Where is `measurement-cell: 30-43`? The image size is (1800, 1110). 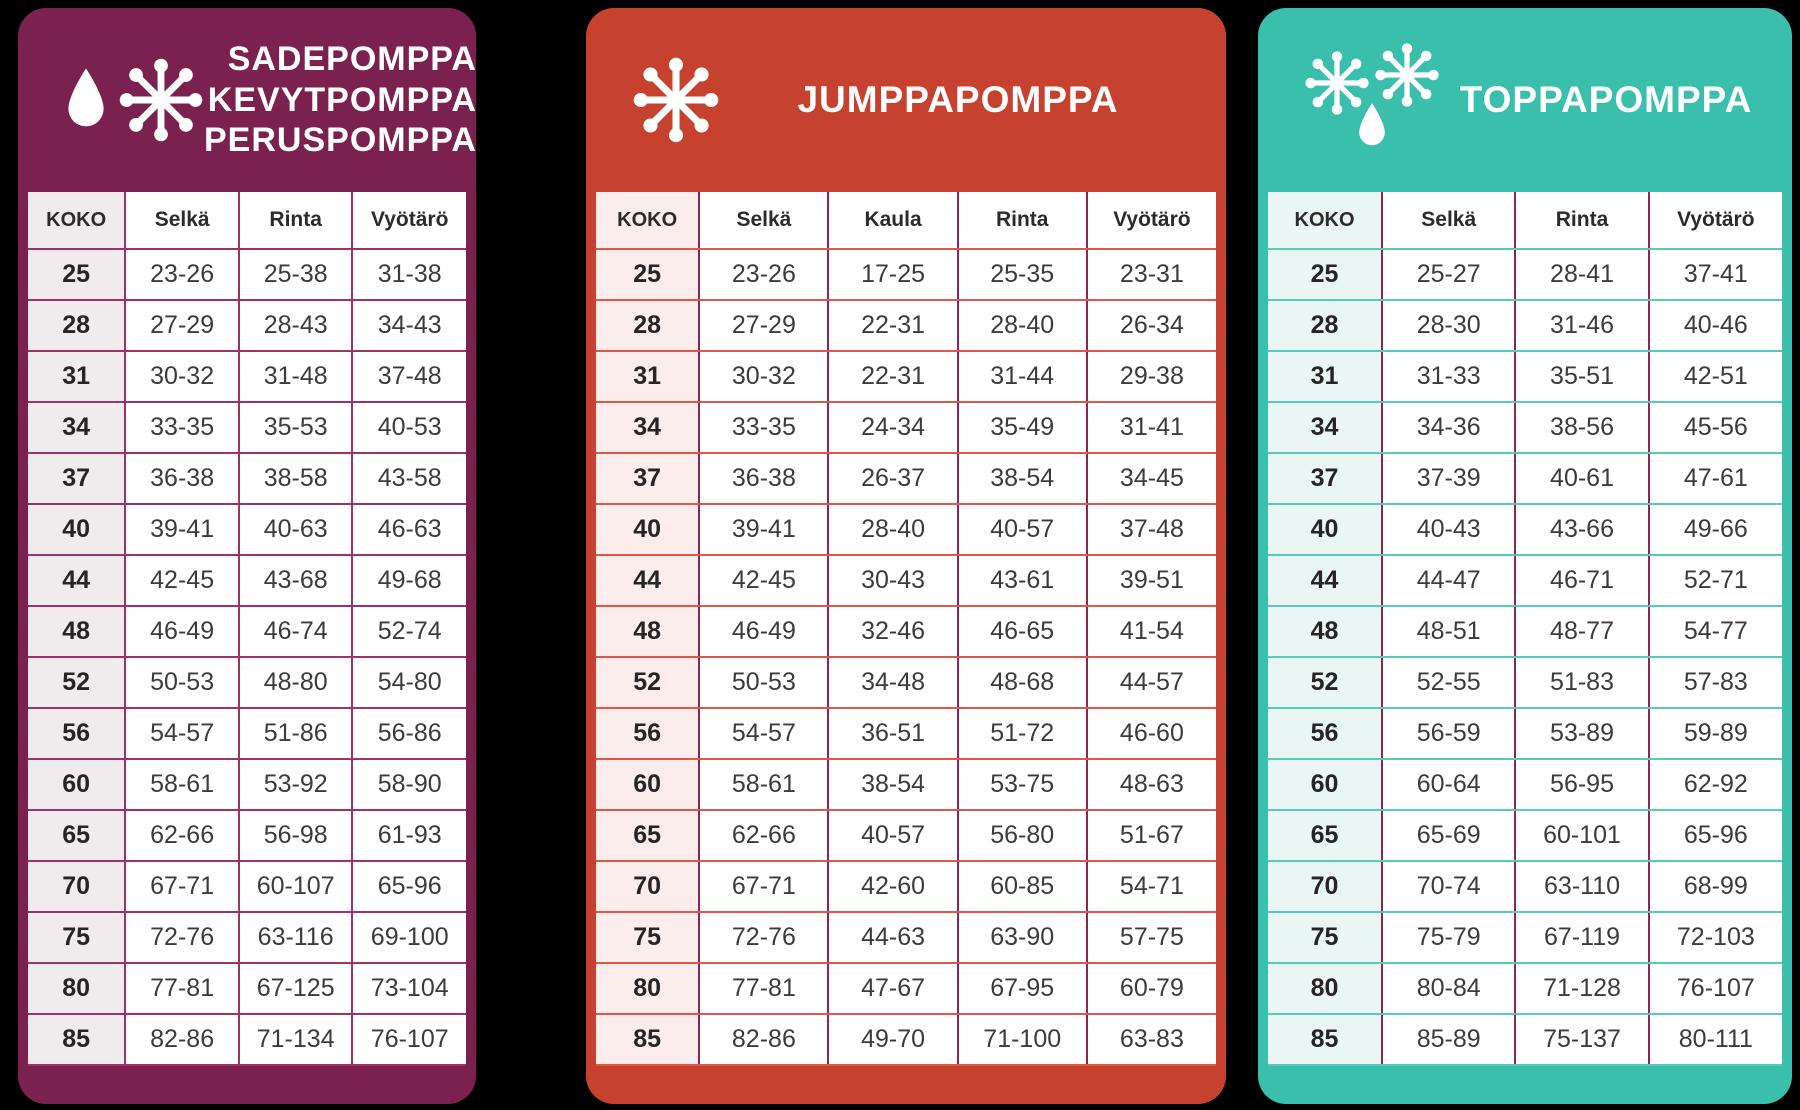 measurement-cell: 30-43 is located at coordinates (892, 581).